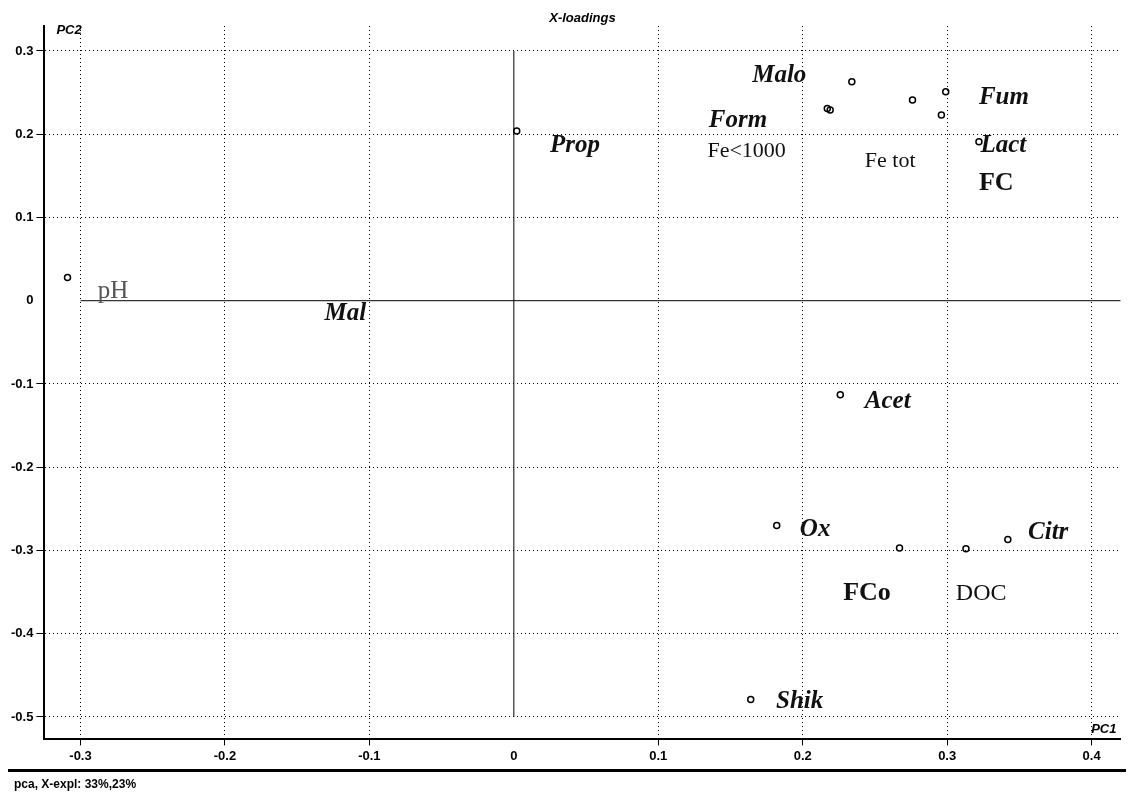 This screenshot has width=1134, height=807. I want to click on annotation: FCo, so click(867, 592).